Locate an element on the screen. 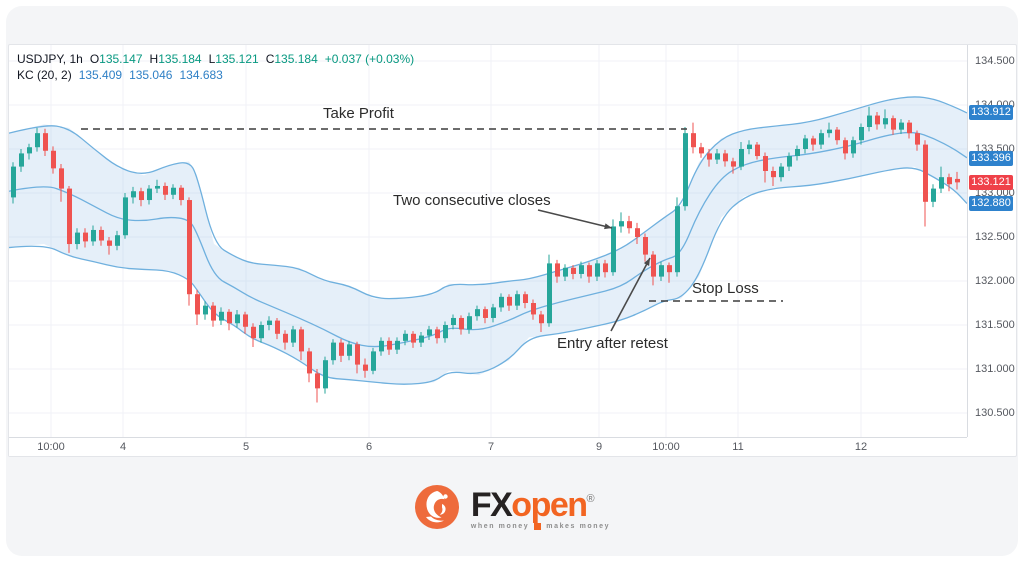 The height and width of the screenshot is (562, 1024). price-tick-label: 131.500 is located at coordinates (995, 324).